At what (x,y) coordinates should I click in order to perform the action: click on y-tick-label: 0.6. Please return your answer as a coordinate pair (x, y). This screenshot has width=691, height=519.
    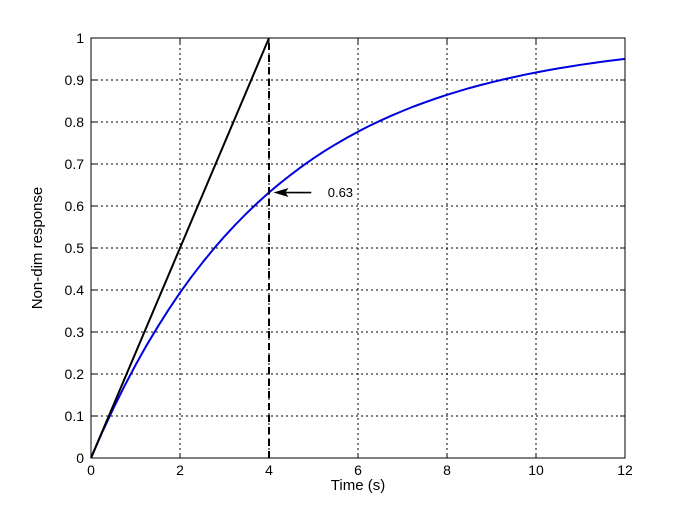
    Looking at the image, I should click on (75, 206).